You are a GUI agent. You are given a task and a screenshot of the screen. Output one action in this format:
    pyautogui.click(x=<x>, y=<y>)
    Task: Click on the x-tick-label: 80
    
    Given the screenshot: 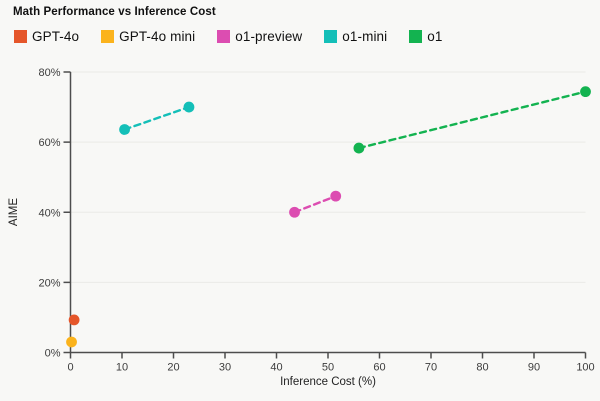 What is the action you would take?
    pyautogui.click(x=482, y=368)
    